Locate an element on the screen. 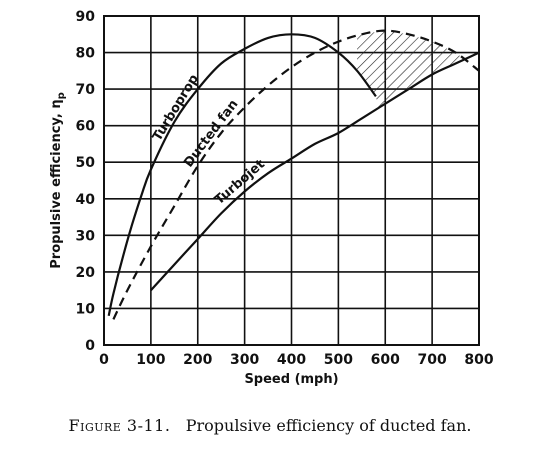  y-tick-label: 80 is located at coordinates (86, 54).